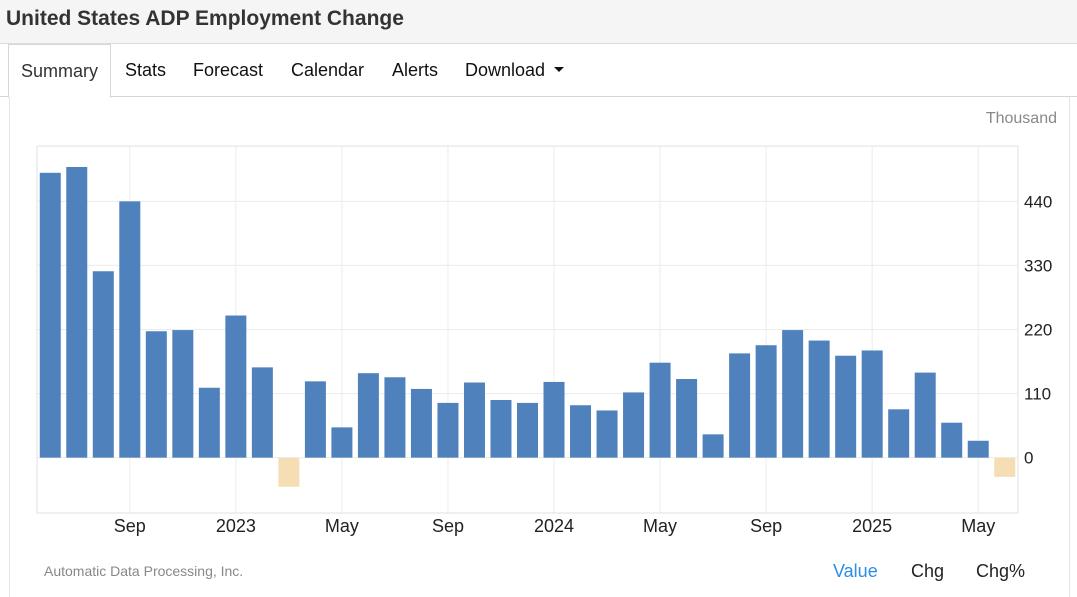 This screenshot has width=1077, height=597. What do you see at coordinates (559, 69) in the screenshot?
I see `caret-down-icon` at bounding box center [559, 69].